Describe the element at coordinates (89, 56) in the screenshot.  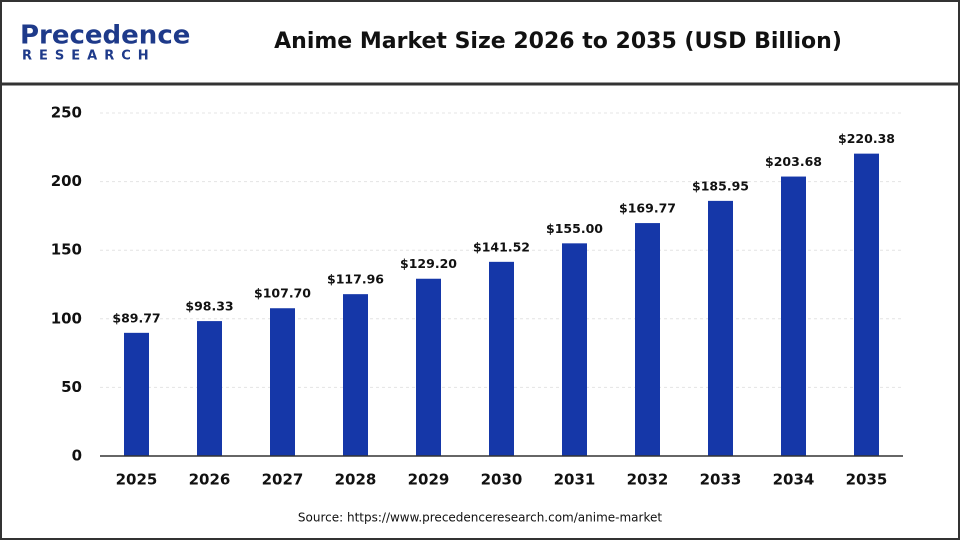
I see `logo-sub: RESEARCH` at that location.